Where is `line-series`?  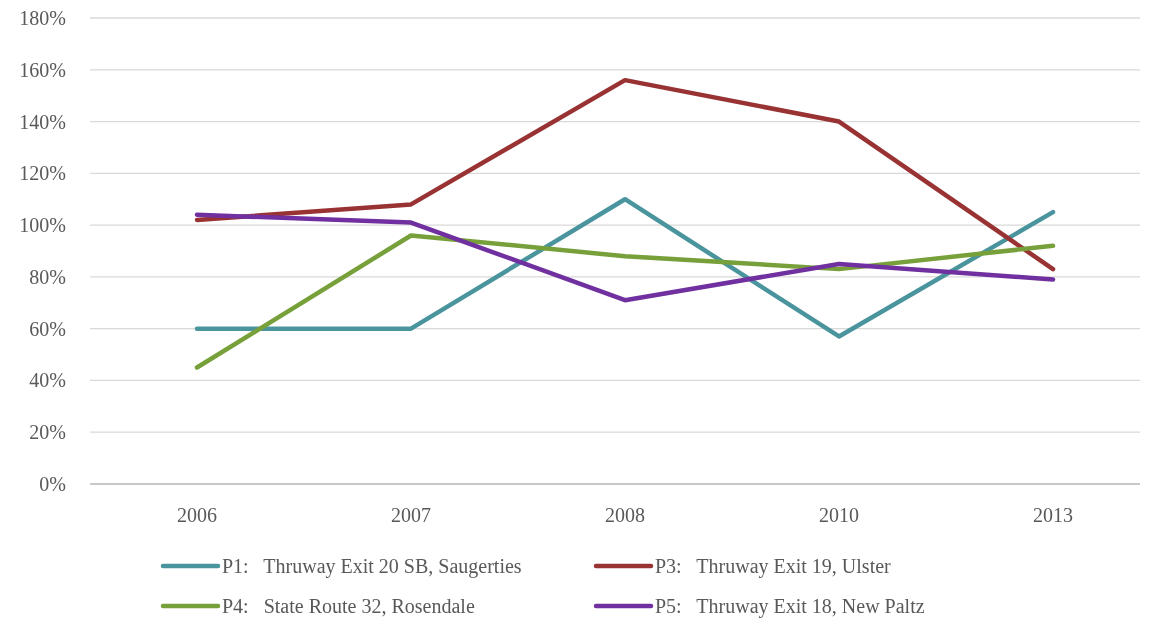
line-series is located at coordinates (625, 257).